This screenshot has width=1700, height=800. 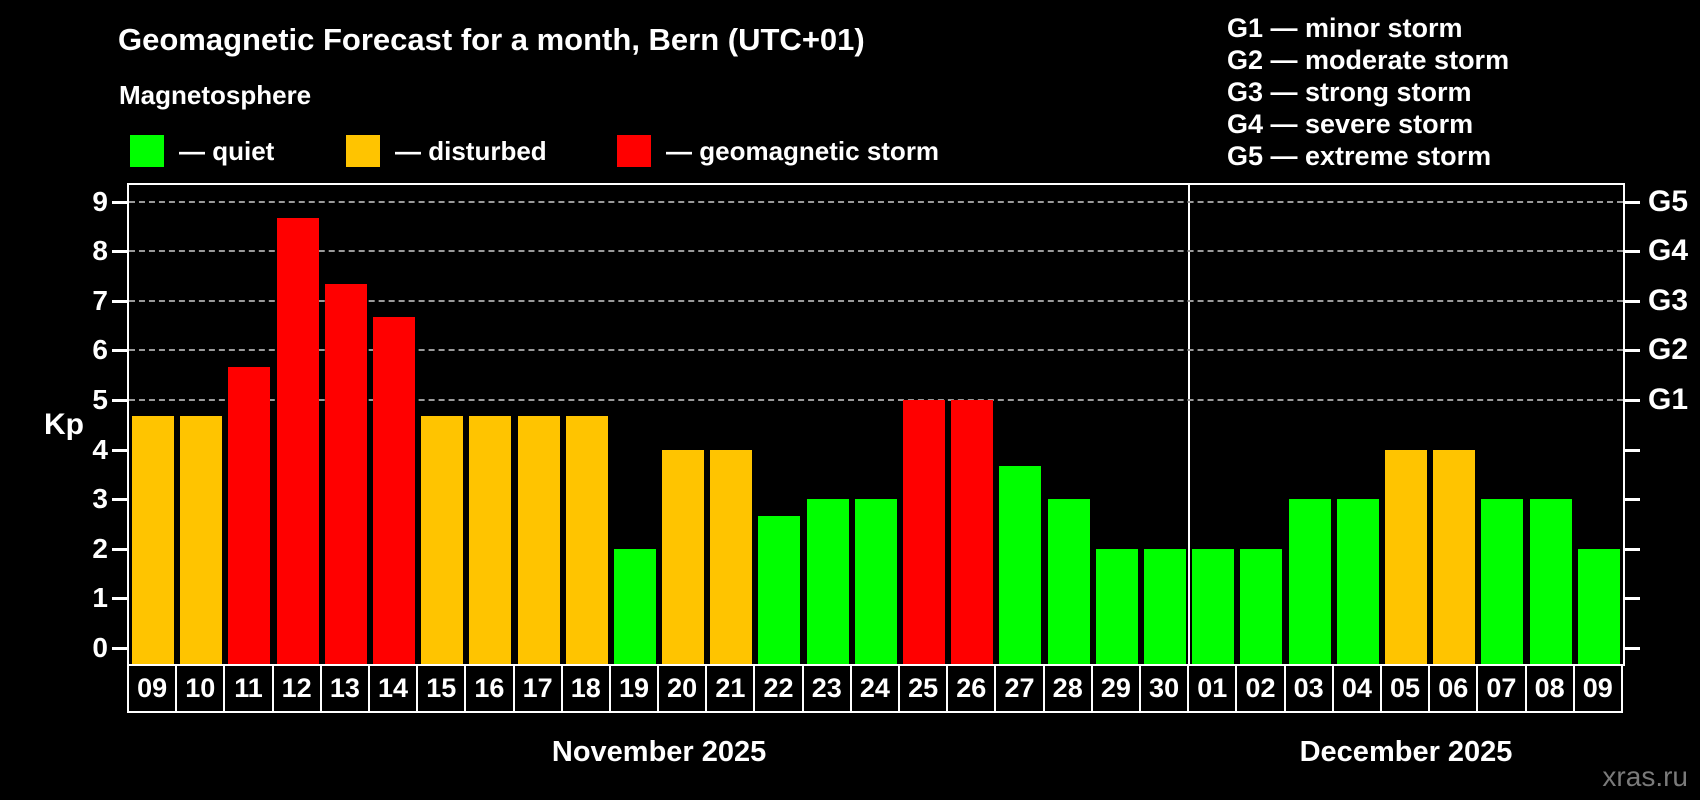 I want to click on y-tick-label-1: 1, so click(x=100, y=598).